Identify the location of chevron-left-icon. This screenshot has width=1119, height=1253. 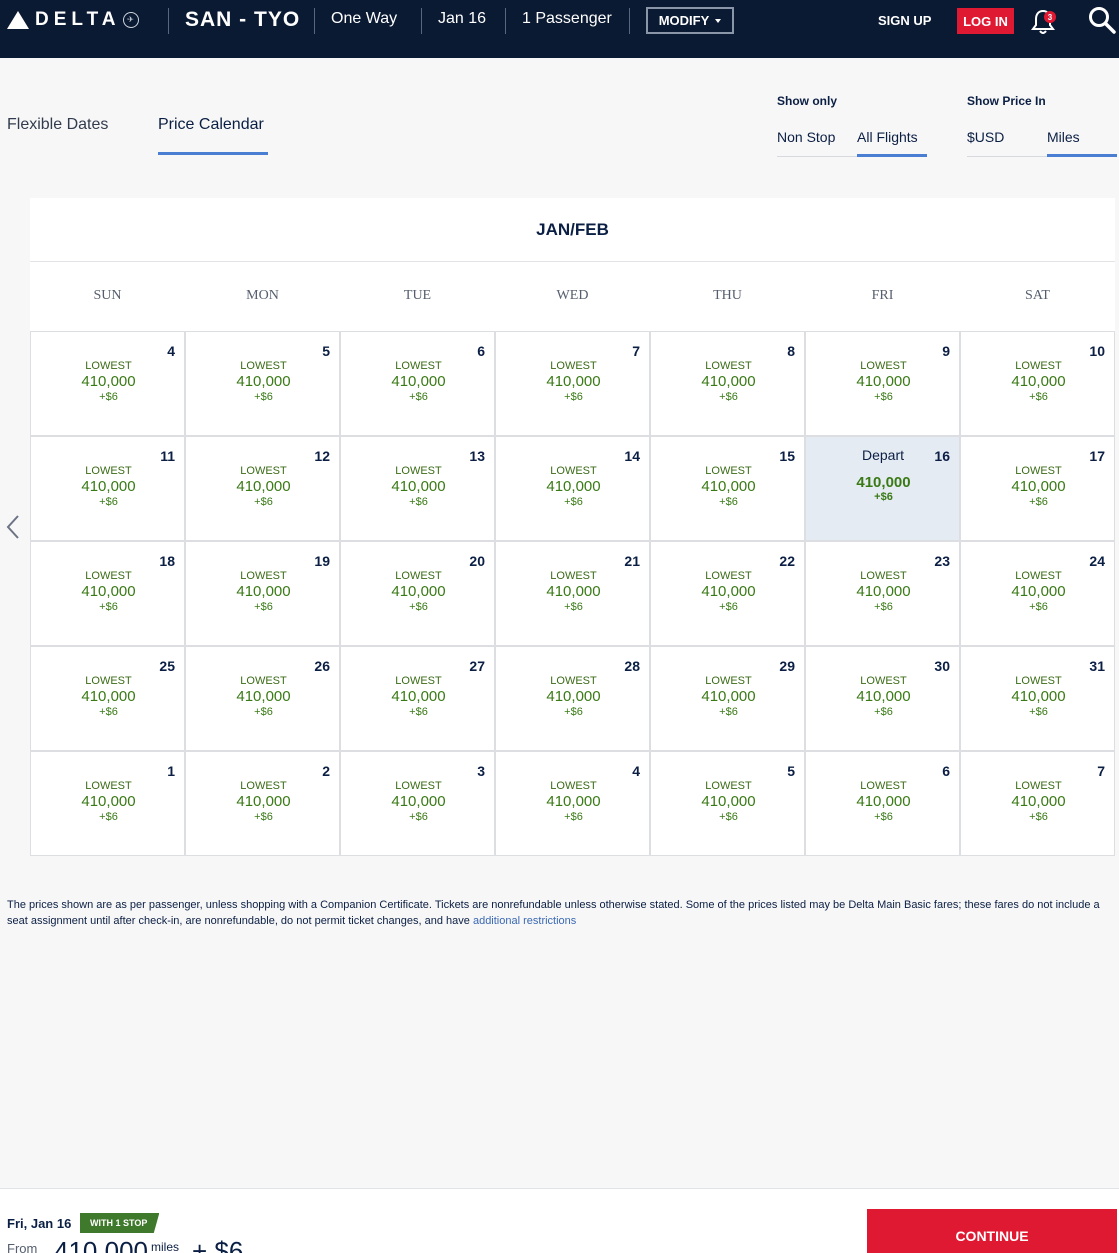
(13, 527).